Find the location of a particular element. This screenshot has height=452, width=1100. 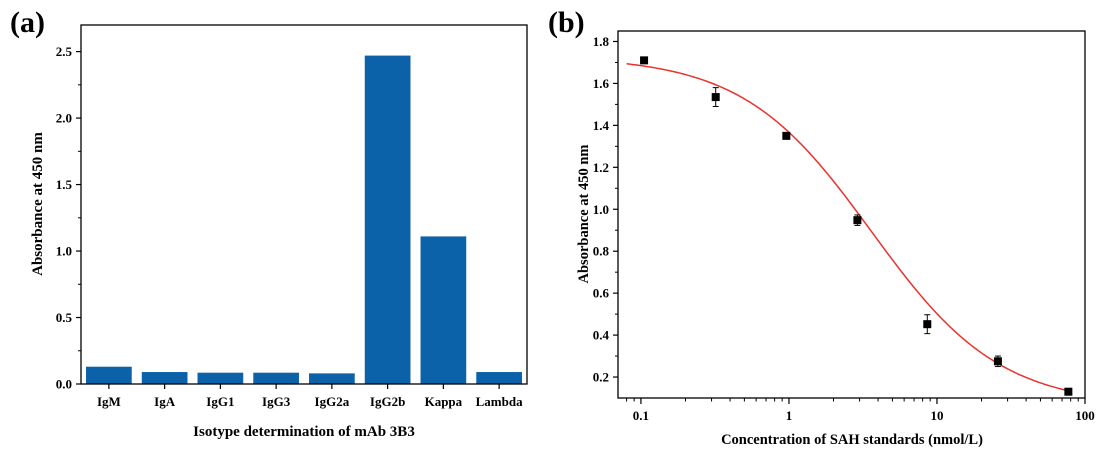

y-tick-label: 1.8 is located at coordinates (601, 41).